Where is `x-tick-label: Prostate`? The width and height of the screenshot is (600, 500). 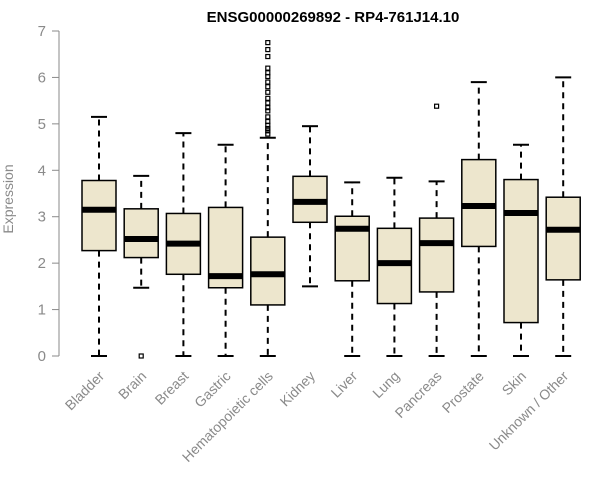
x-tick-label: Prostate is located at coordinates (463, 392).